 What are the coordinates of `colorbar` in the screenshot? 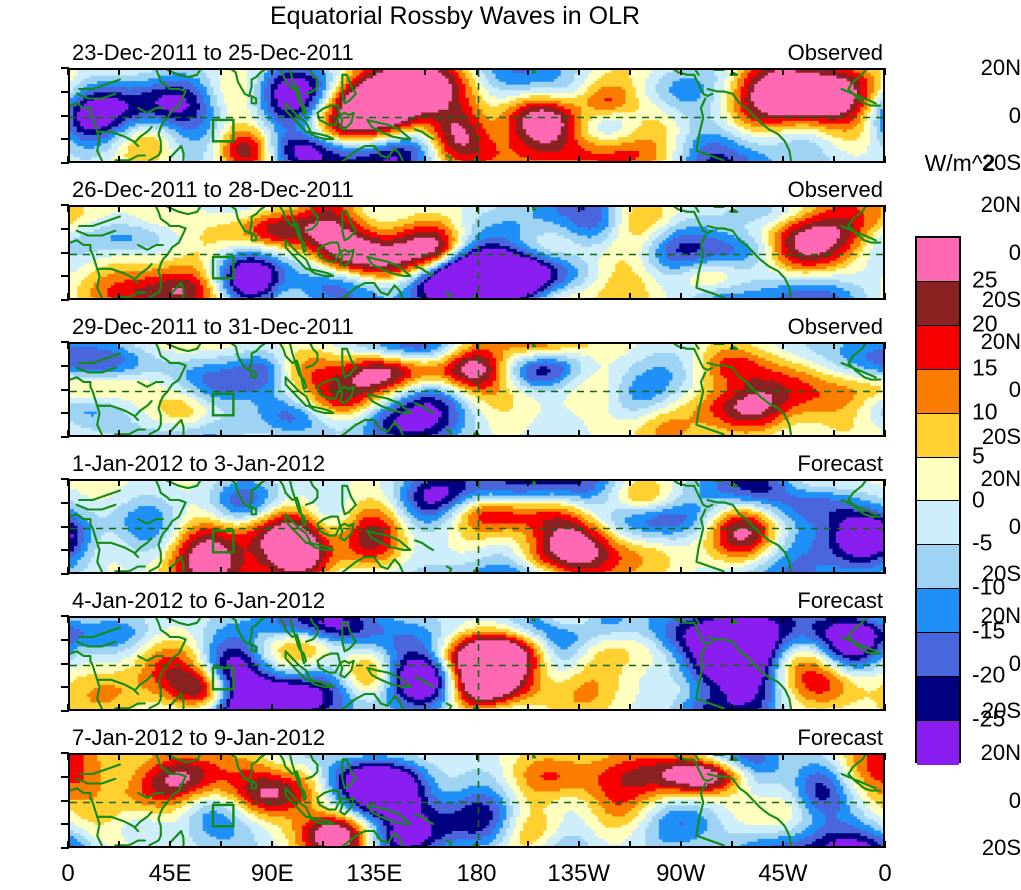 It's located at (938, 500).